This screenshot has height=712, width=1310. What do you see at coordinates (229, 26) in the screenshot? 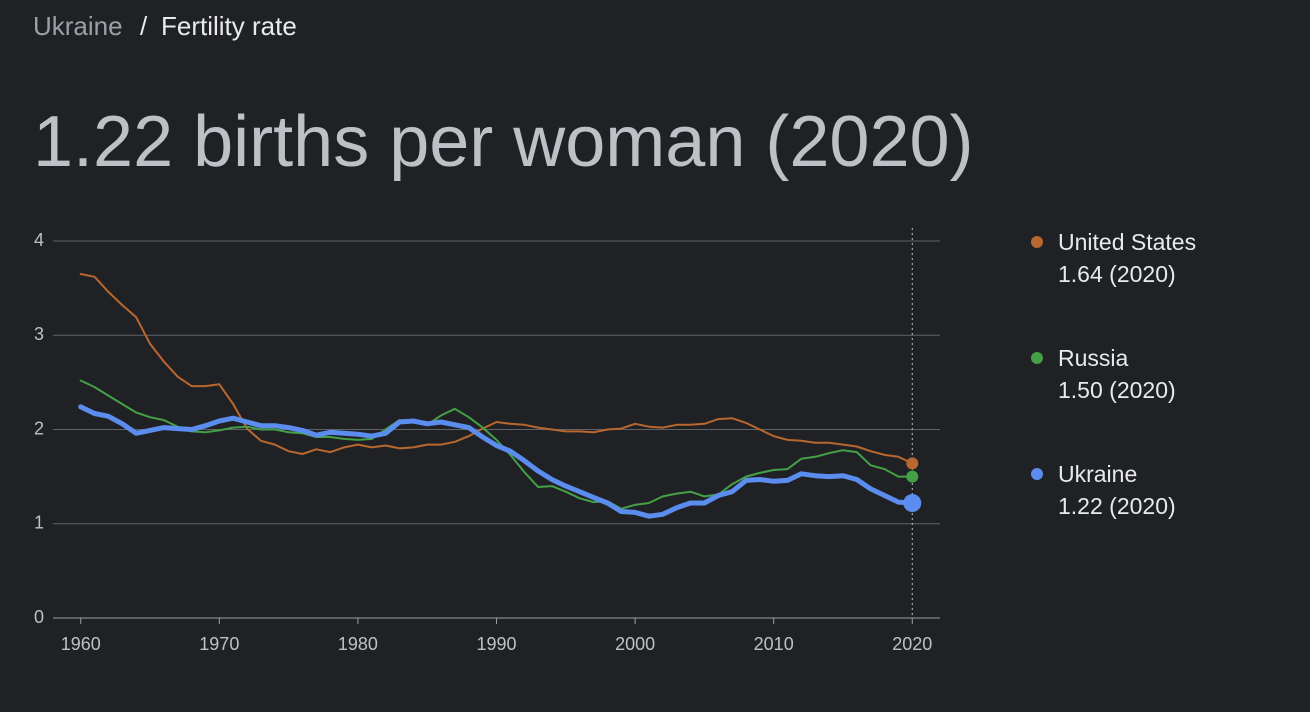
I see `breadcrumb-current: Fertility rate` at bounding box center [229, 26].